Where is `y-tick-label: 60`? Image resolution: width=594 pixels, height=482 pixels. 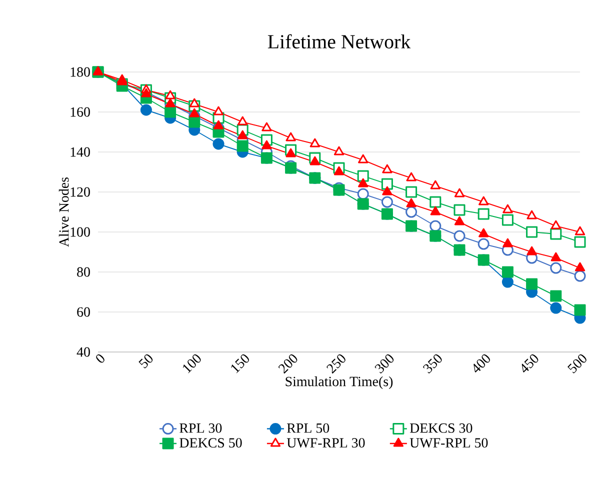 y-tick-label: 60 is located at coordinates (83, 312).